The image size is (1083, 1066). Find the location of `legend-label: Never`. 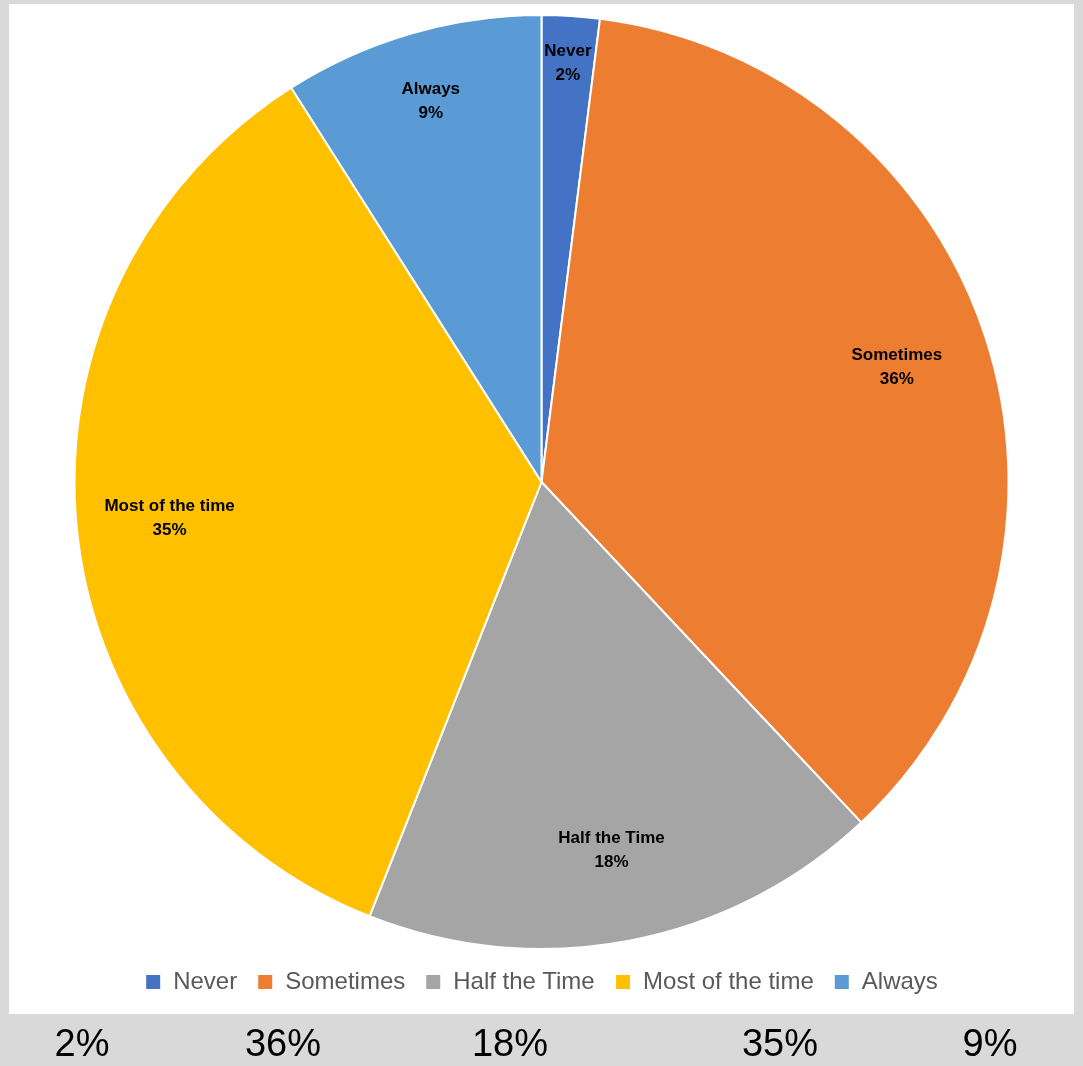

legend-label: Never is located at coordinates (205, 980).